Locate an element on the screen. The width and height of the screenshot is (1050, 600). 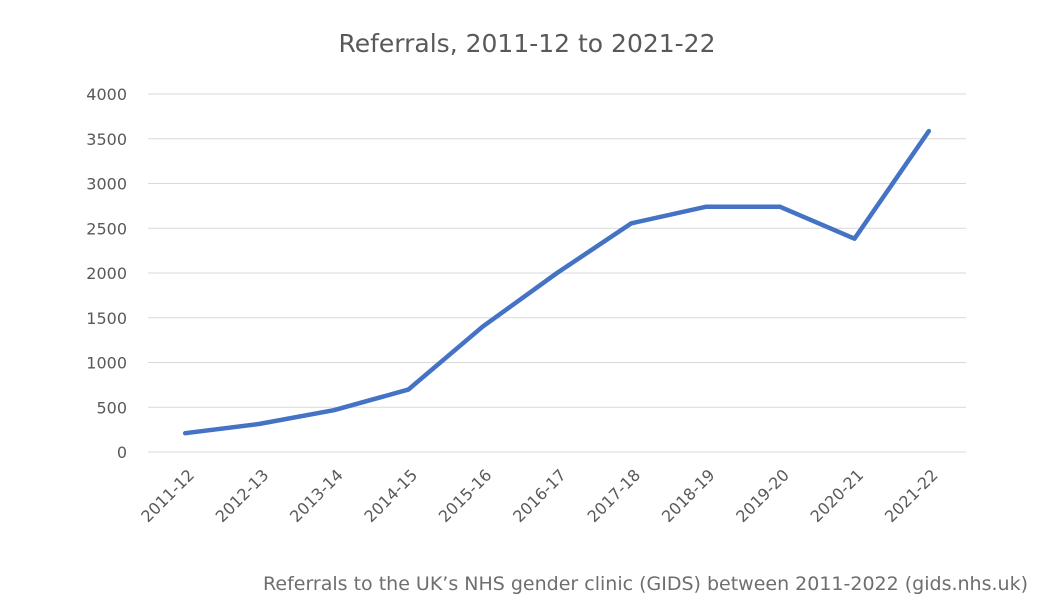
y-axis-tick-labels: 0 500 1000 1500 2000 2500 3000 3500 4000 is located at coordinates (106, 273).